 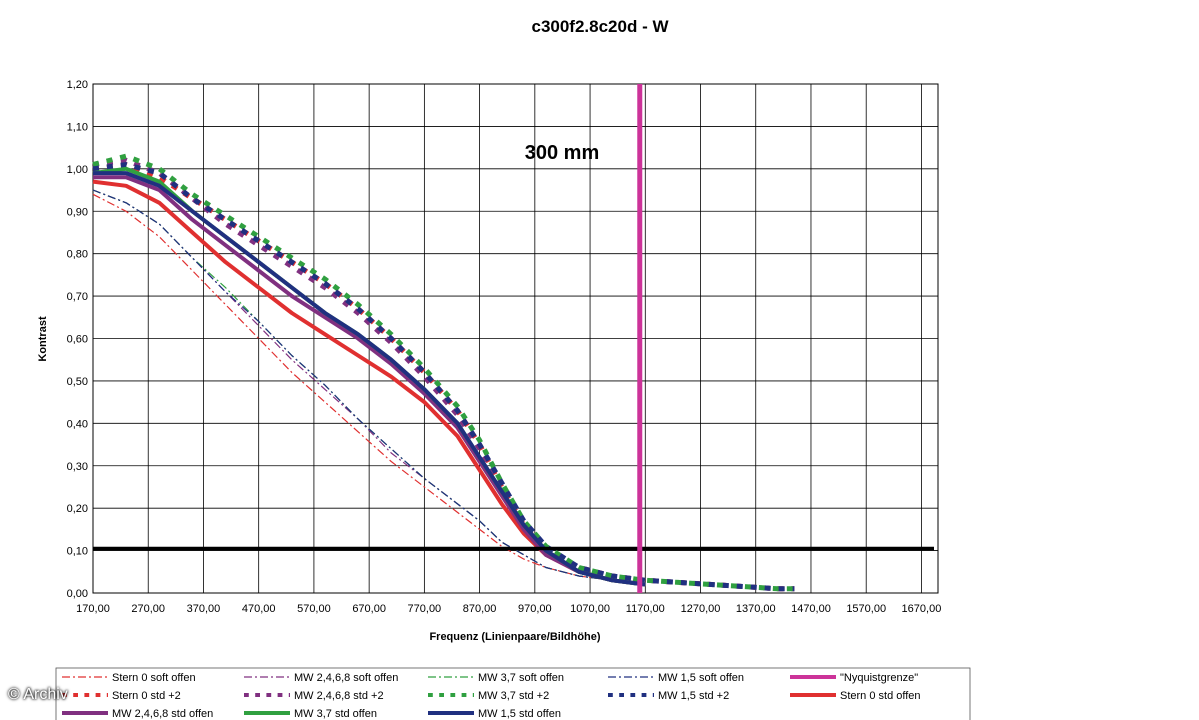 What do you see at coordinates (521, 678) in the screenshot?
I see `legend-label: MW 3,7 soft offen` at bounding box center [521, 678].